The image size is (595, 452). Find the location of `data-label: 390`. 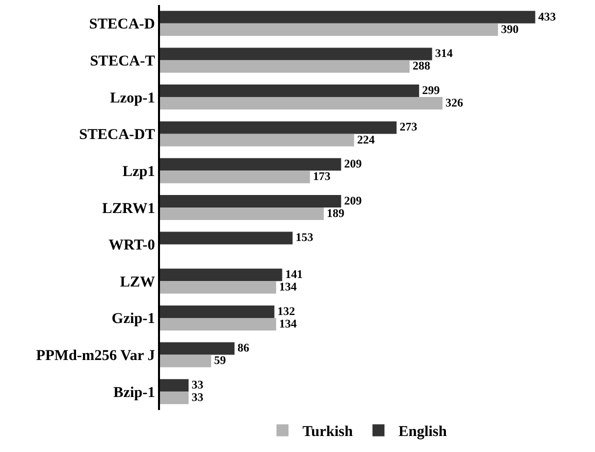

data-label: 390 is located at coordinates (509, 29).